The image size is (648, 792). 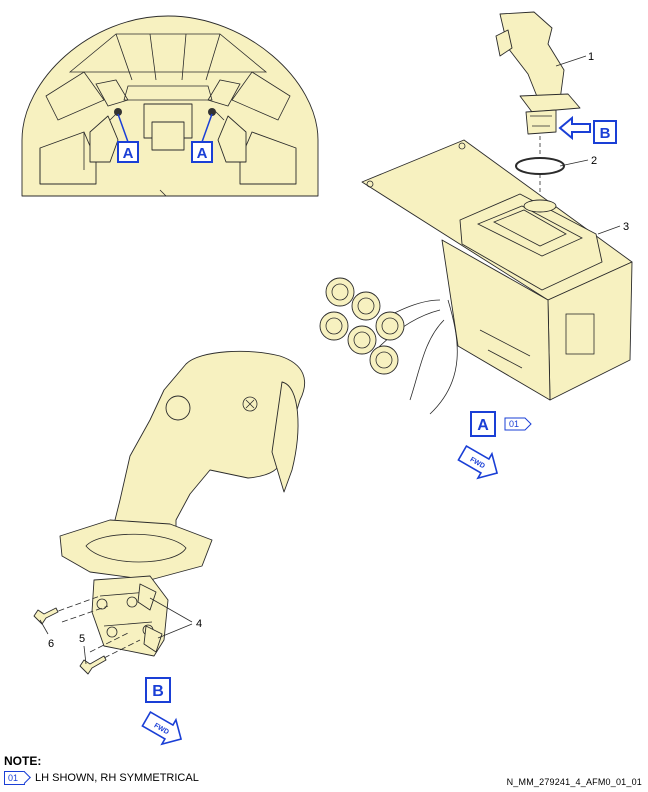 I want to click on detail-a-marker, so click(x=483, y=424).